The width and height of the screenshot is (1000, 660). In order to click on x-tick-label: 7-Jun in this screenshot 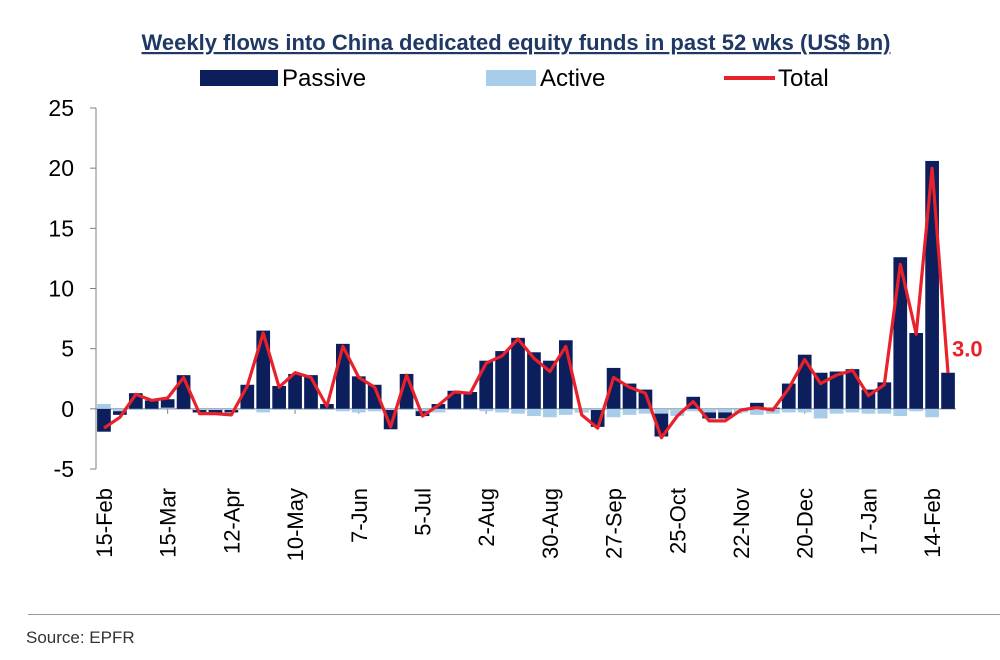, I will do `click(359, 515)`.